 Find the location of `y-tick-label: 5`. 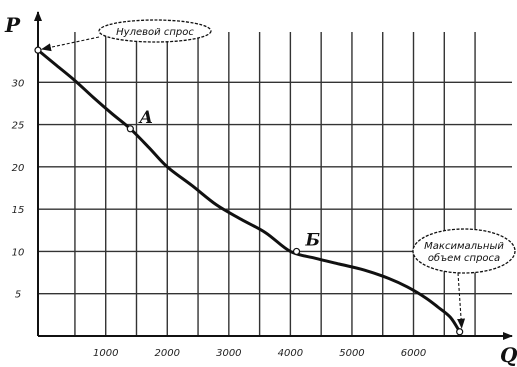

y-tick-label: 5 is located at coordinates (18, 295).